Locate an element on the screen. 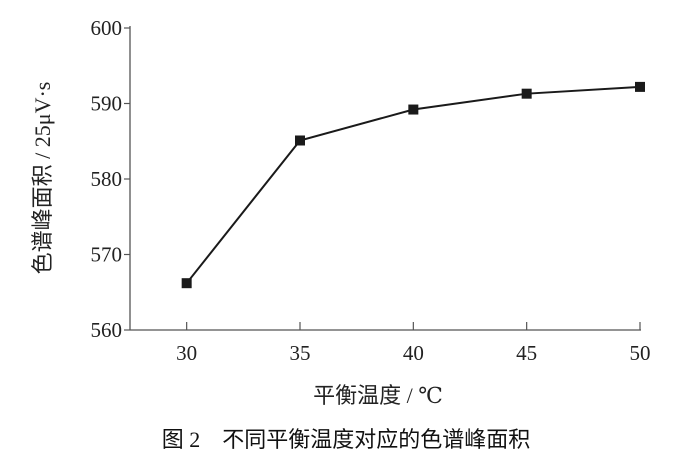  y-tick-label: 590 is located at coordinates (107, 104).